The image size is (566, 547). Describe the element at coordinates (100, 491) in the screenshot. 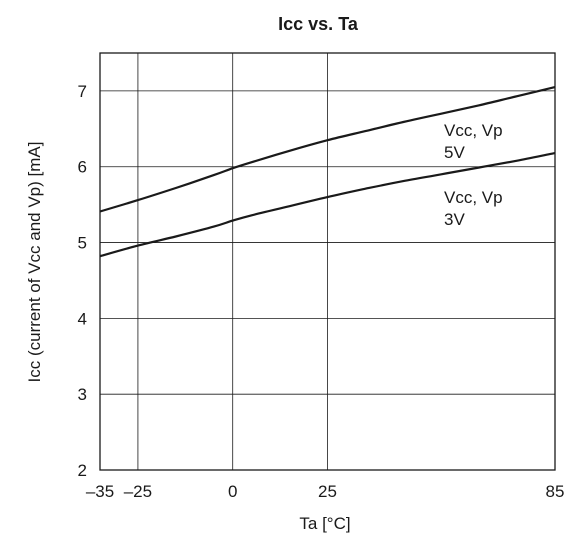

I see `x-tick-label: –35` at that location.